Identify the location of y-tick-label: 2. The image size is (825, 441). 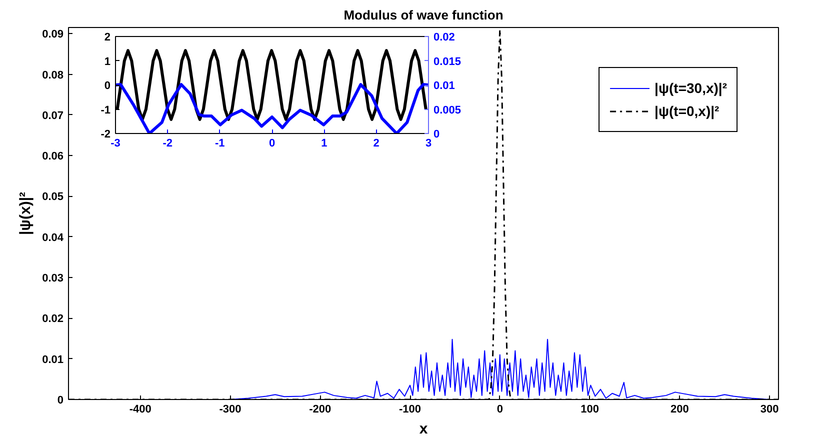
(107, 38).